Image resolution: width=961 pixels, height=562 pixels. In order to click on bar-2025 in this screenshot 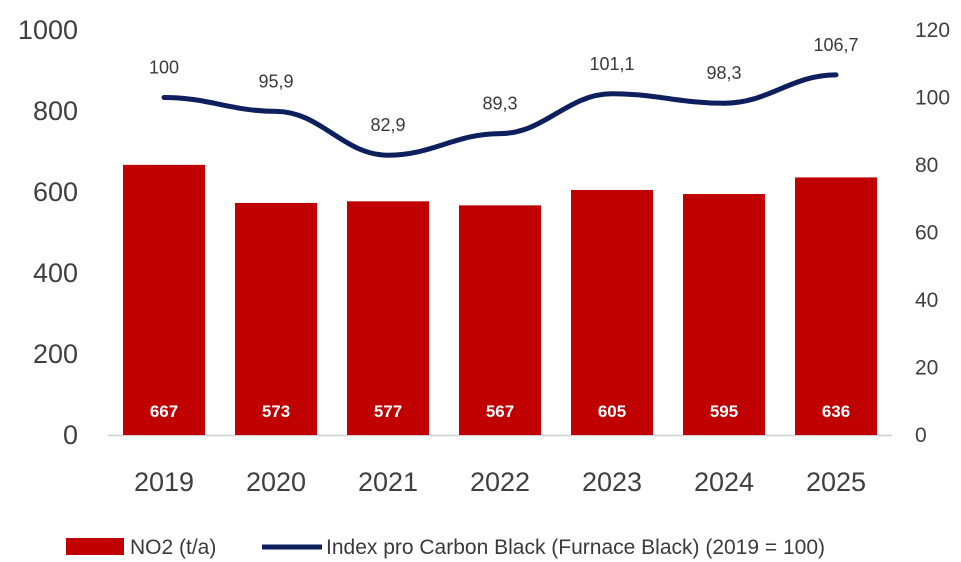, I will do `click(836, 306)`.